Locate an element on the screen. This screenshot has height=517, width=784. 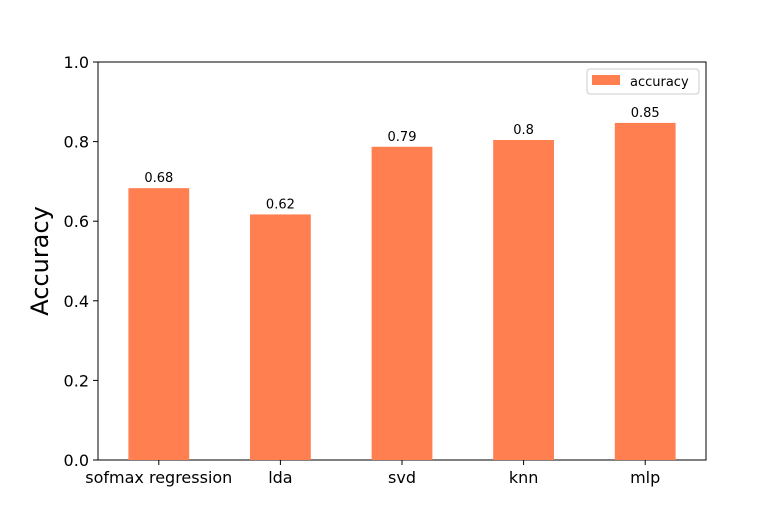
y-tick-label-5: 1.0 is located at coordinates (76, 62).